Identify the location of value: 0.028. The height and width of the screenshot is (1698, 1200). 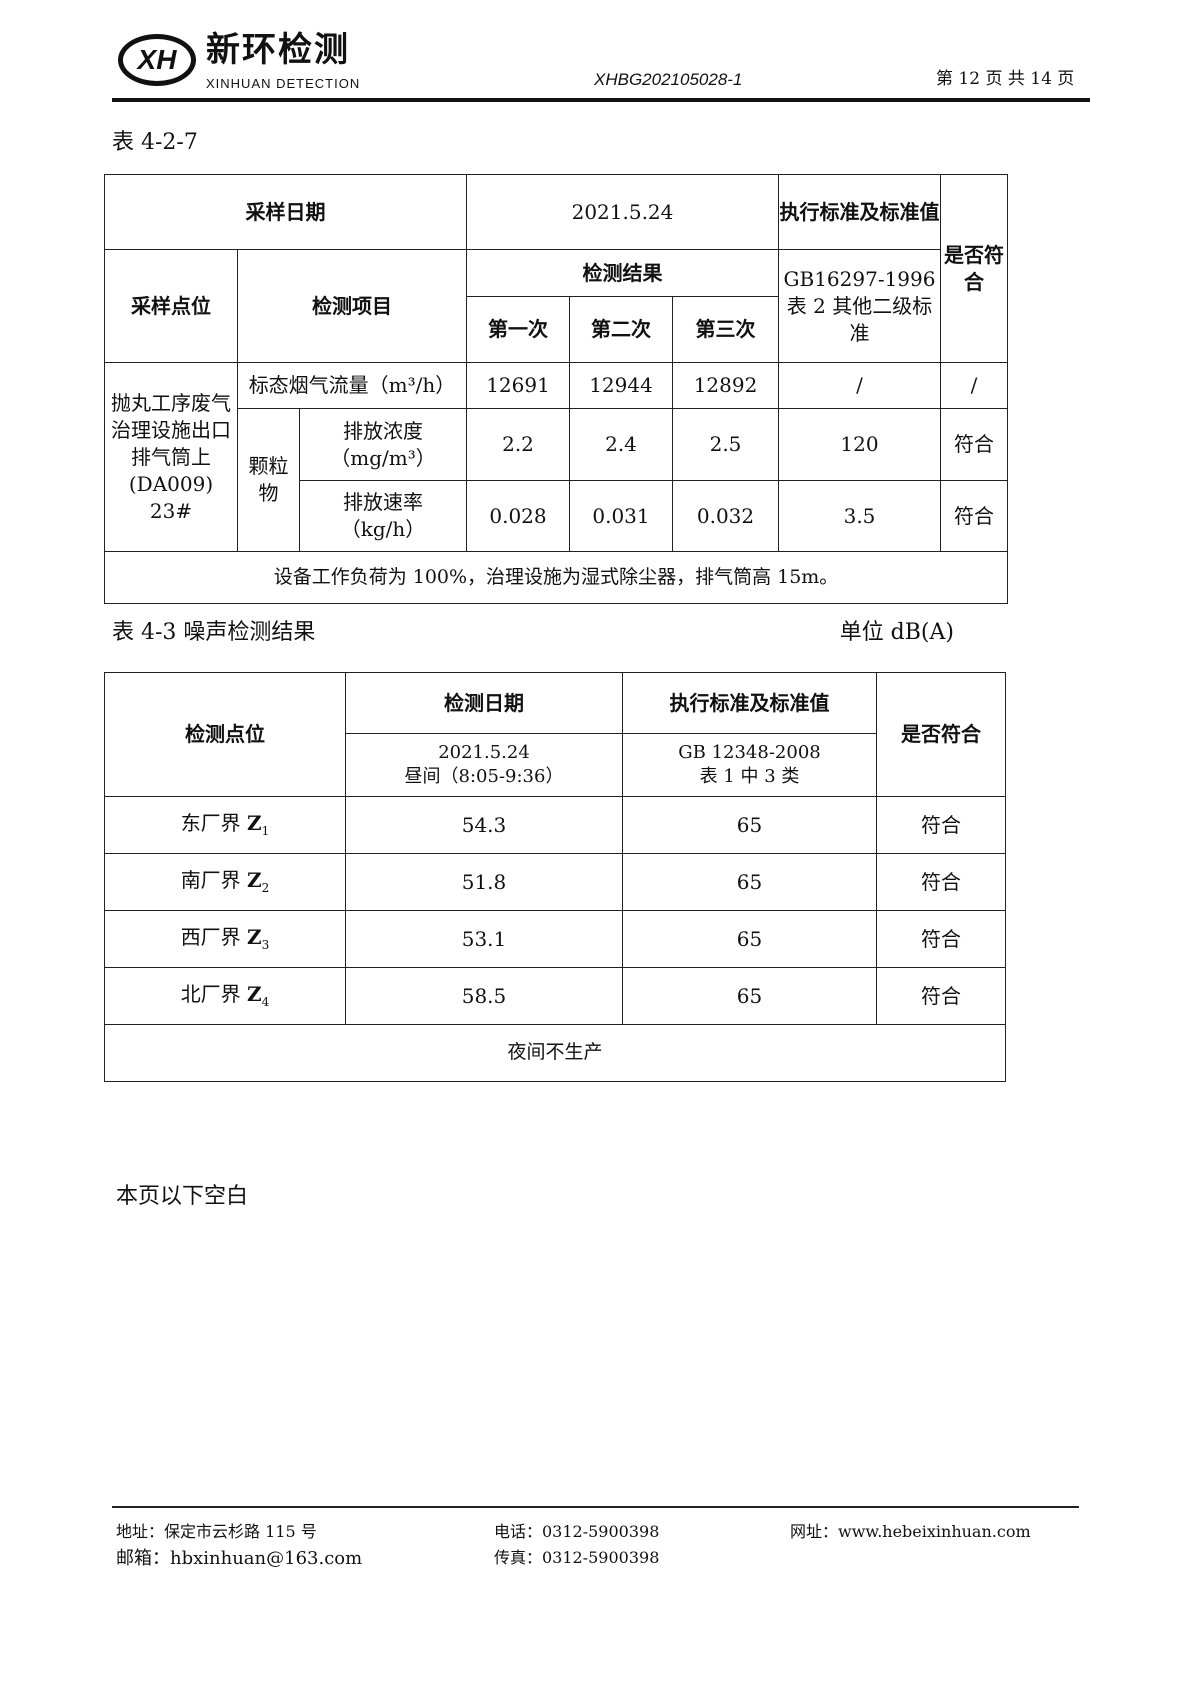
(518, 516).